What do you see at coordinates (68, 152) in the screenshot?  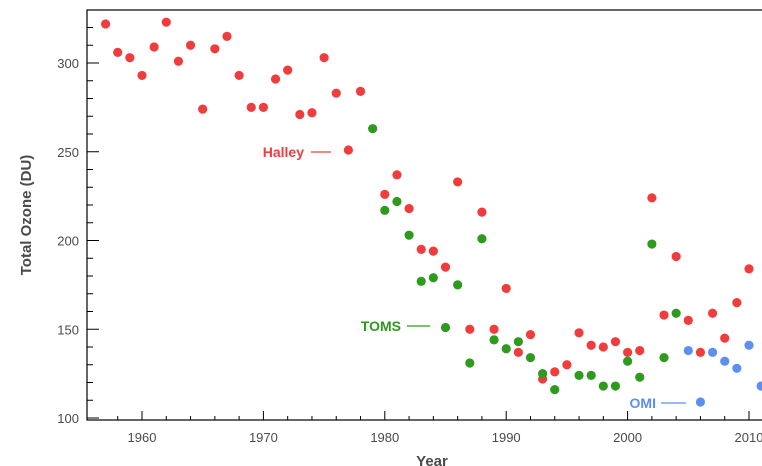 I see `y-tick-label: 250` at bounding box center [68, 152].